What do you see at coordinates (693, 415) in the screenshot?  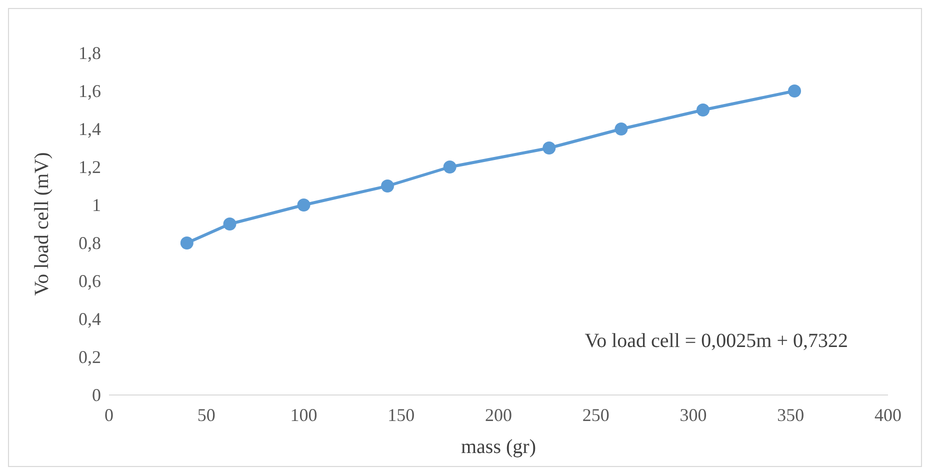 I see `x-tick-label: 300` at bounding box center [693, 415].